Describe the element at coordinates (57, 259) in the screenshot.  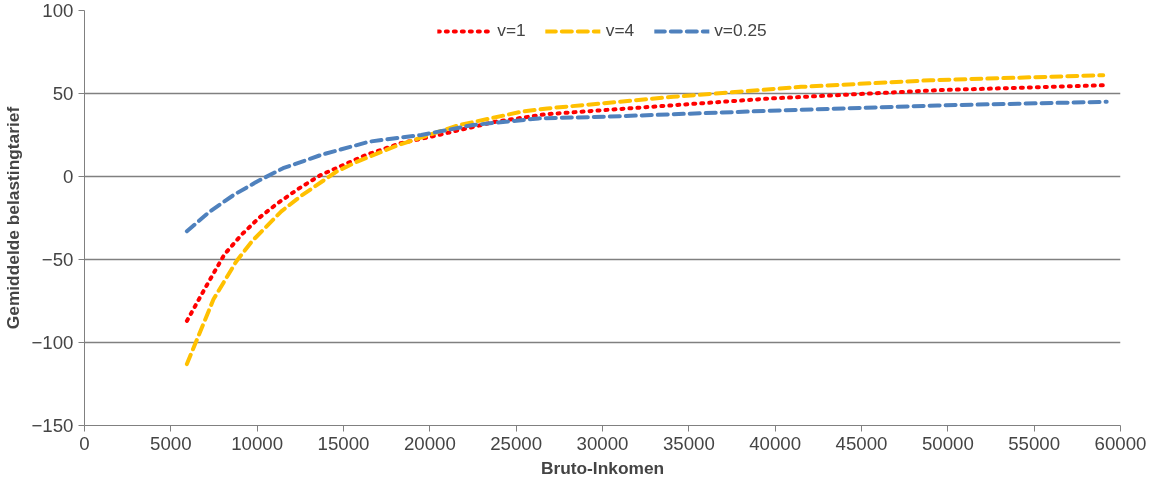
I see `y-tick-label: −50` at that location.